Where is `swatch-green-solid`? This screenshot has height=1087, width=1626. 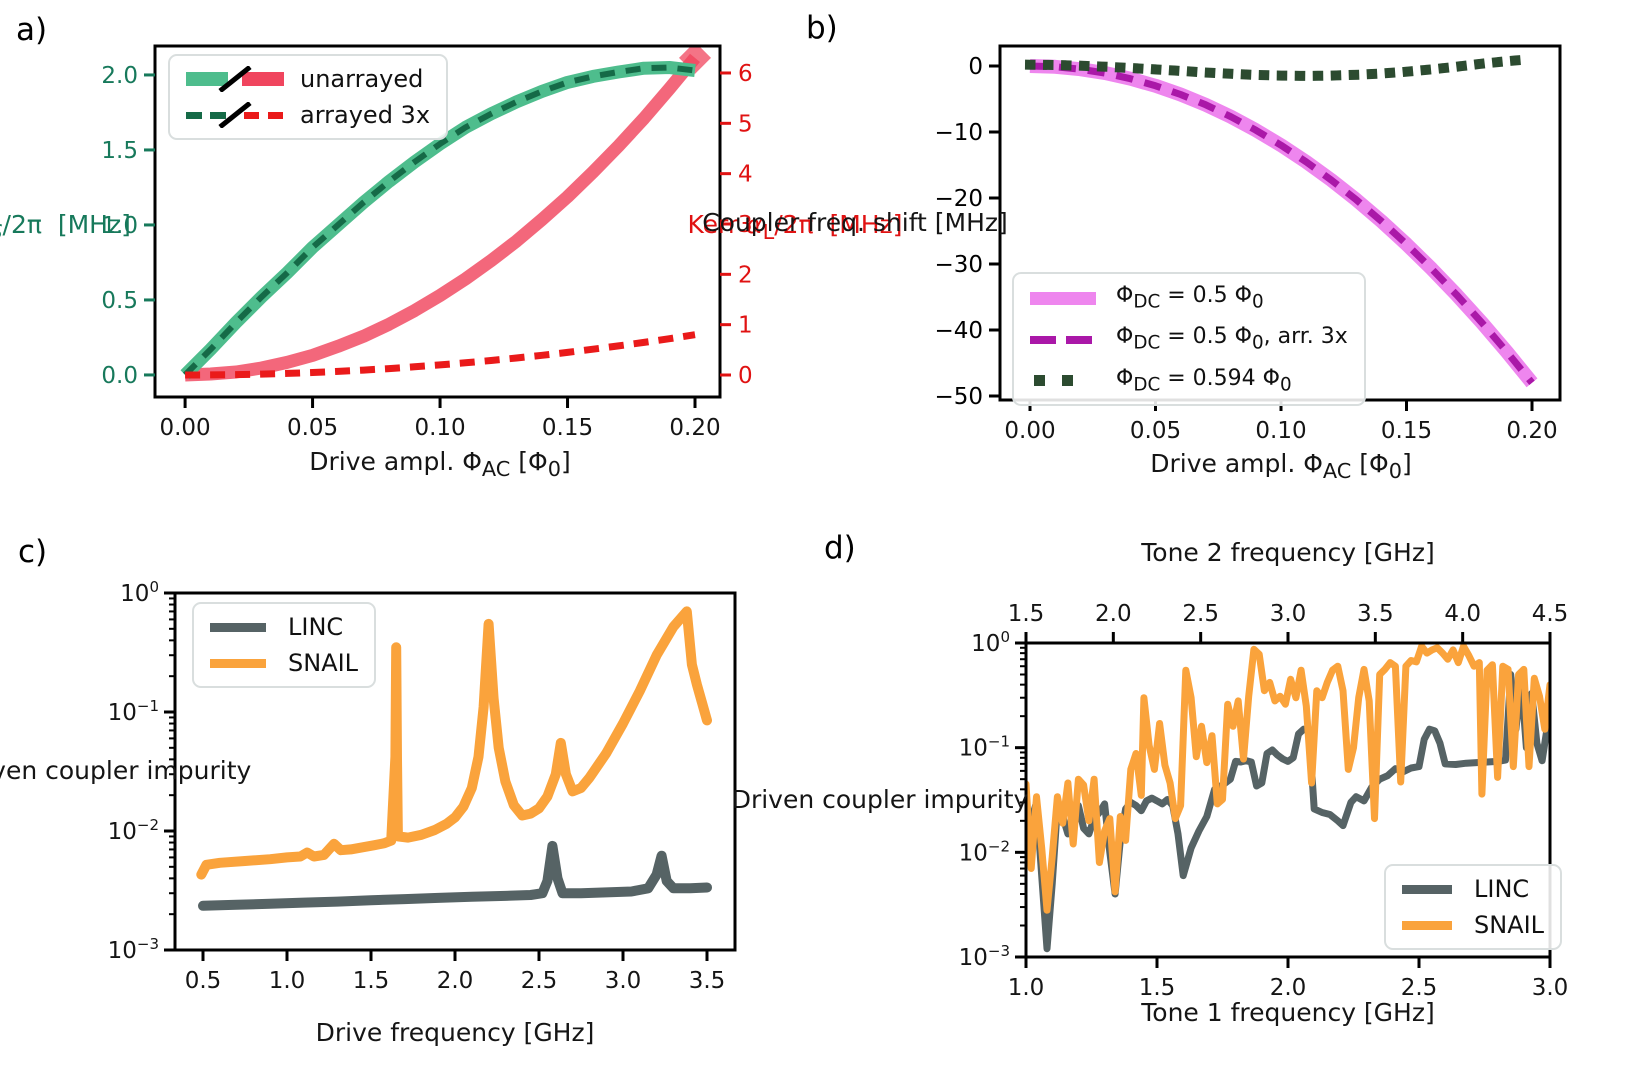
swatch-green-solid is located at coordinates (207, 79).